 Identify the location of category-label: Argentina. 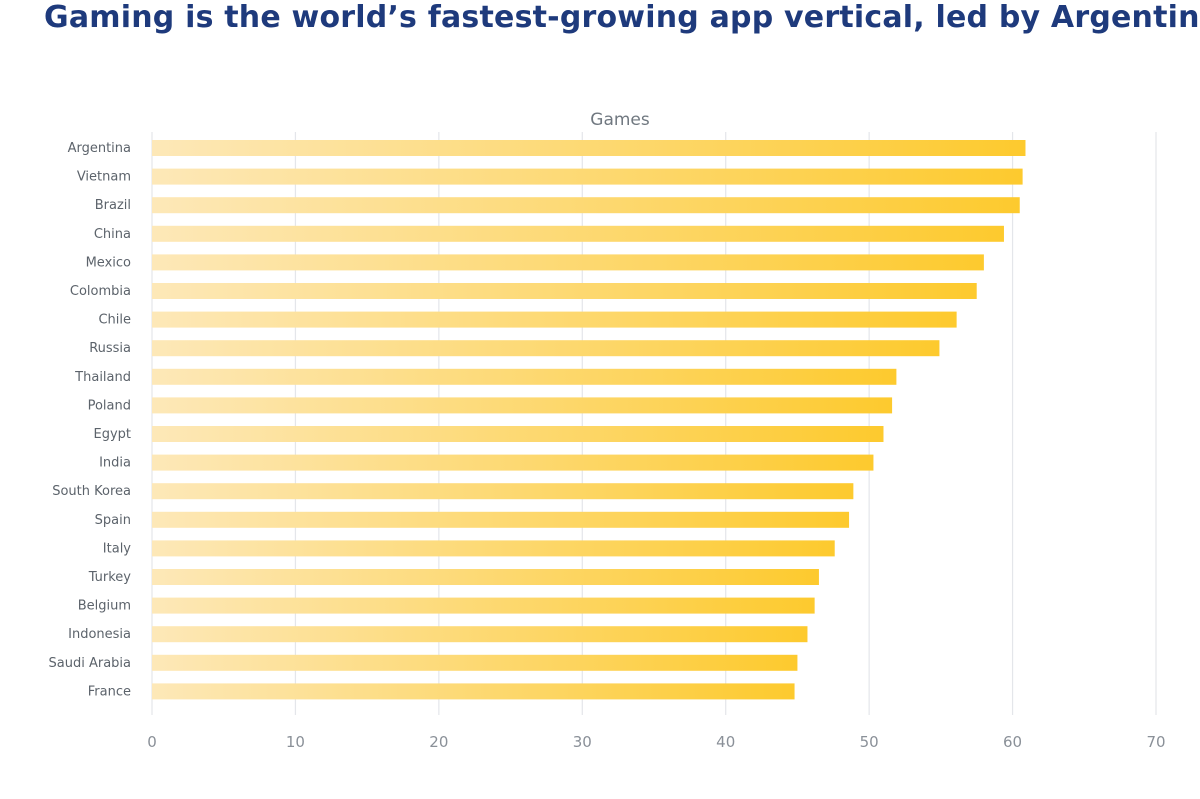
(99, 148).